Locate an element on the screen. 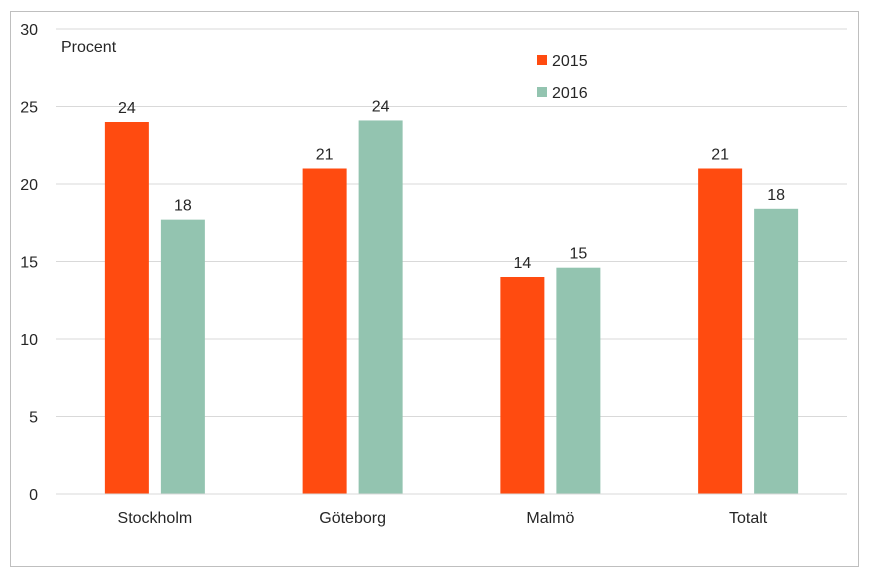 This screenshot has width=875, height=579. x-tick-label: Totalt is located at coordinates (748, 518).